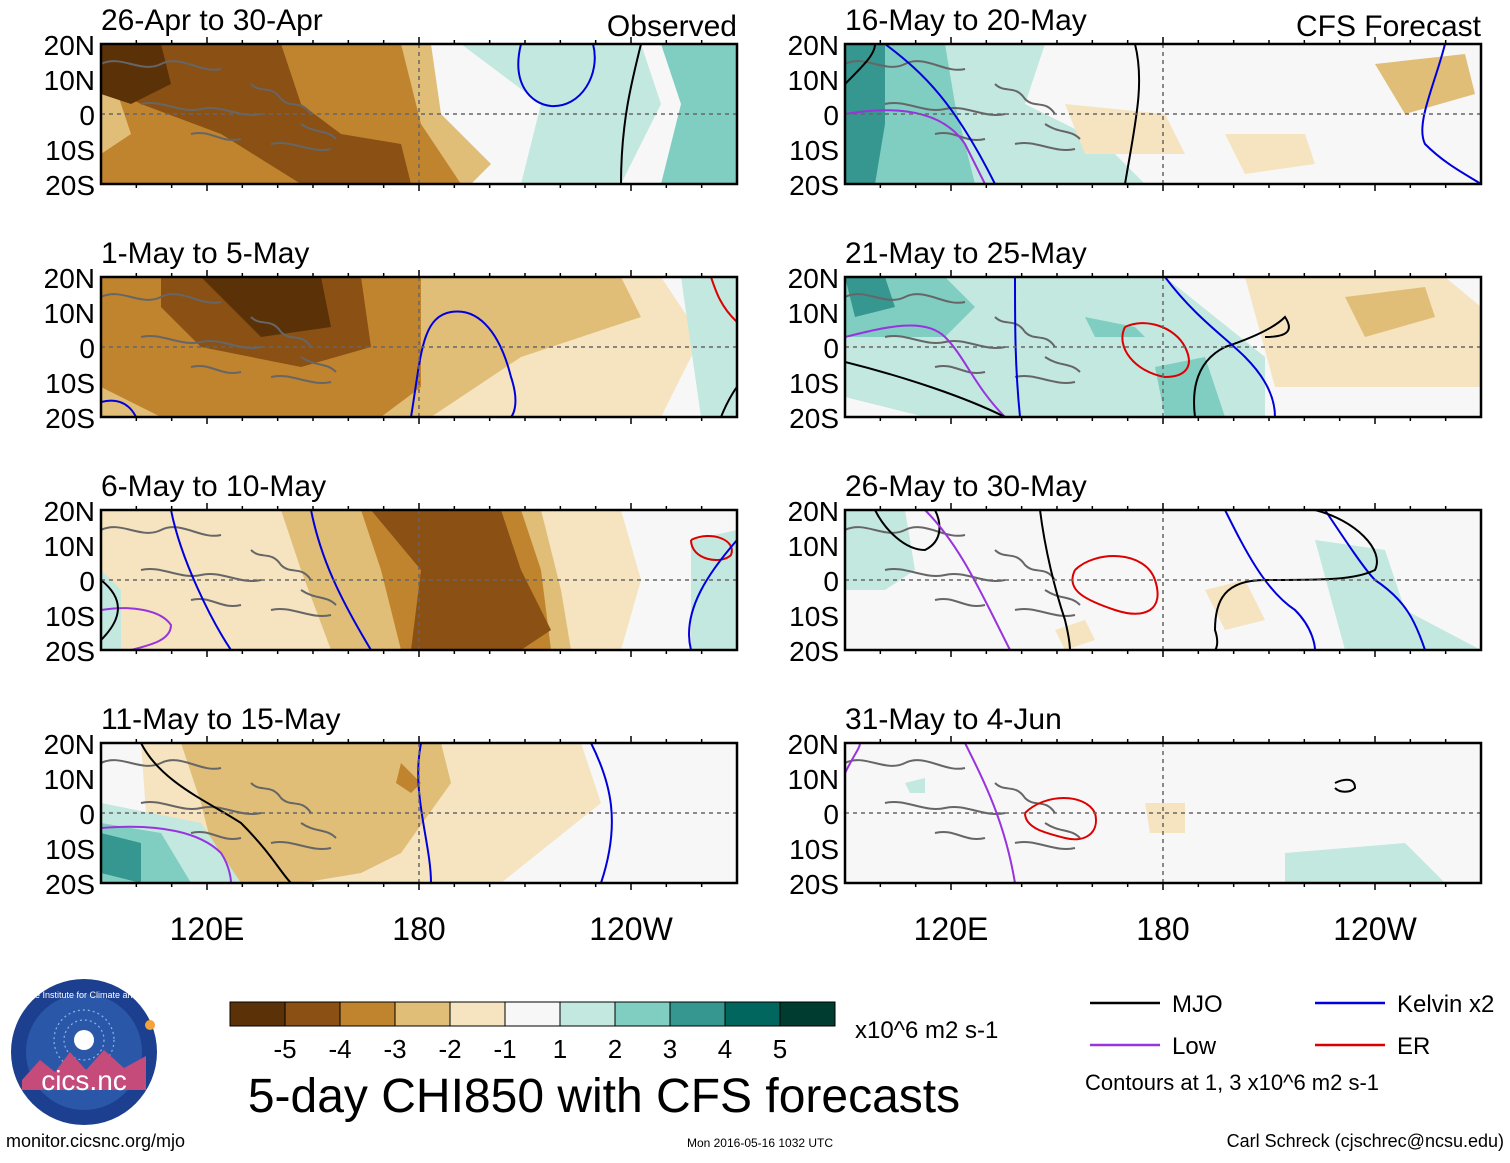 Image resolution: width=1510 pixels, height=1163 pixels. I want to click on colorbar-label: -3, so click(394, 1049).